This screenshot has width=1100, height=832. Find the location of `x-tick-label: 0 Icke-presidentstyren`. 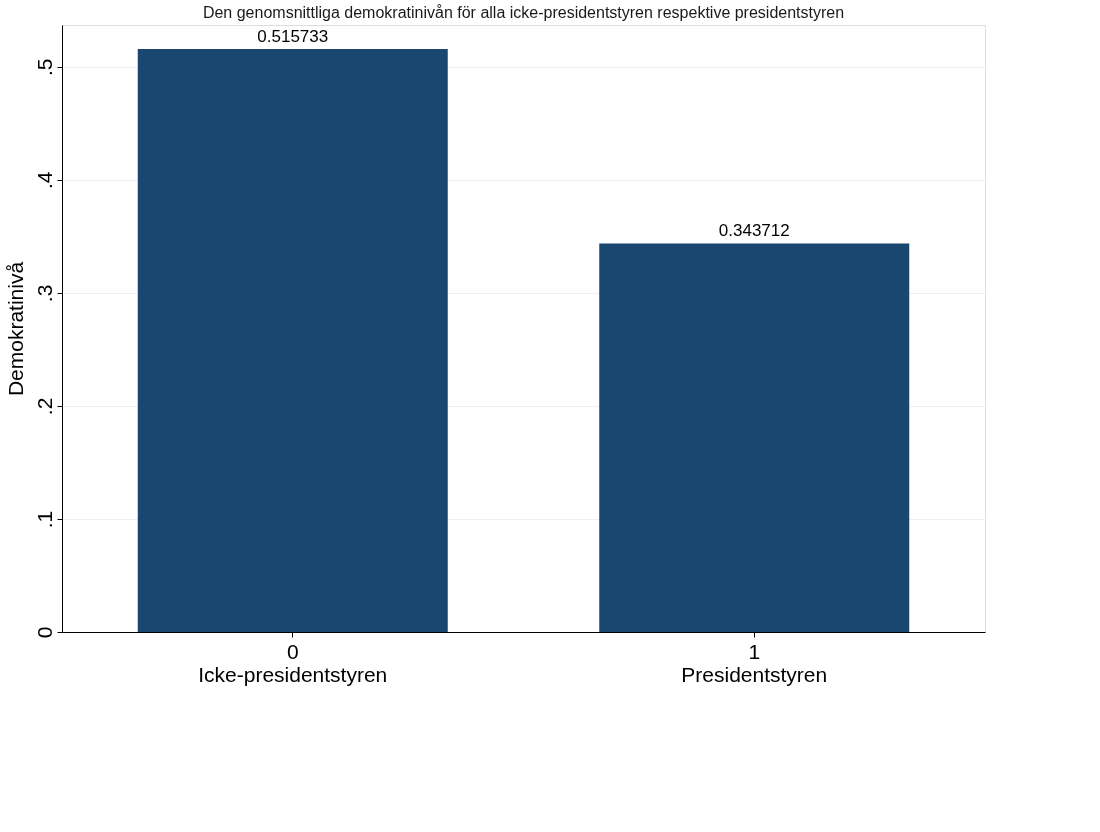

x-tick-label: 0 Icke-presidentstyren is located at coordinates (293, 662).